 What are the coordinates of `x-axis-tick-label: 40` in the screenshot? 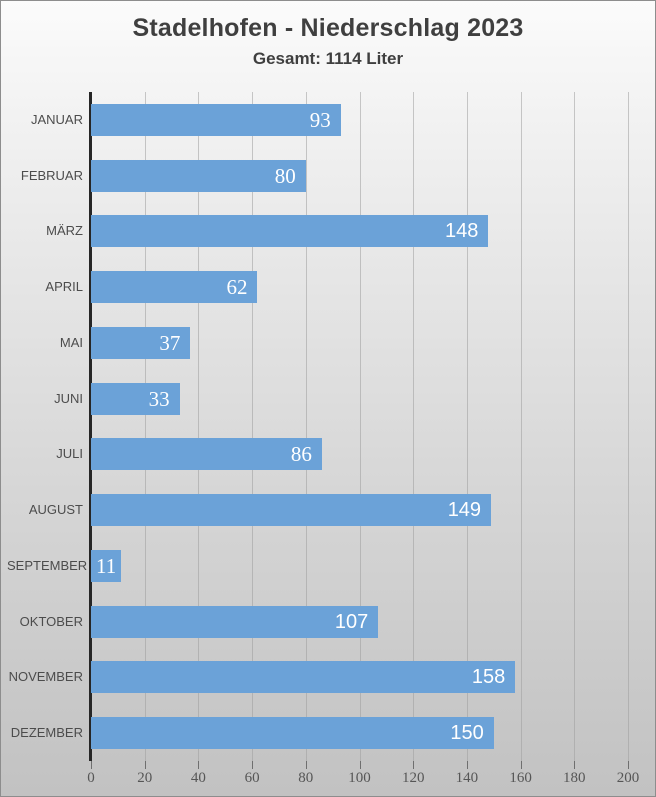 It's located at (198, 778).